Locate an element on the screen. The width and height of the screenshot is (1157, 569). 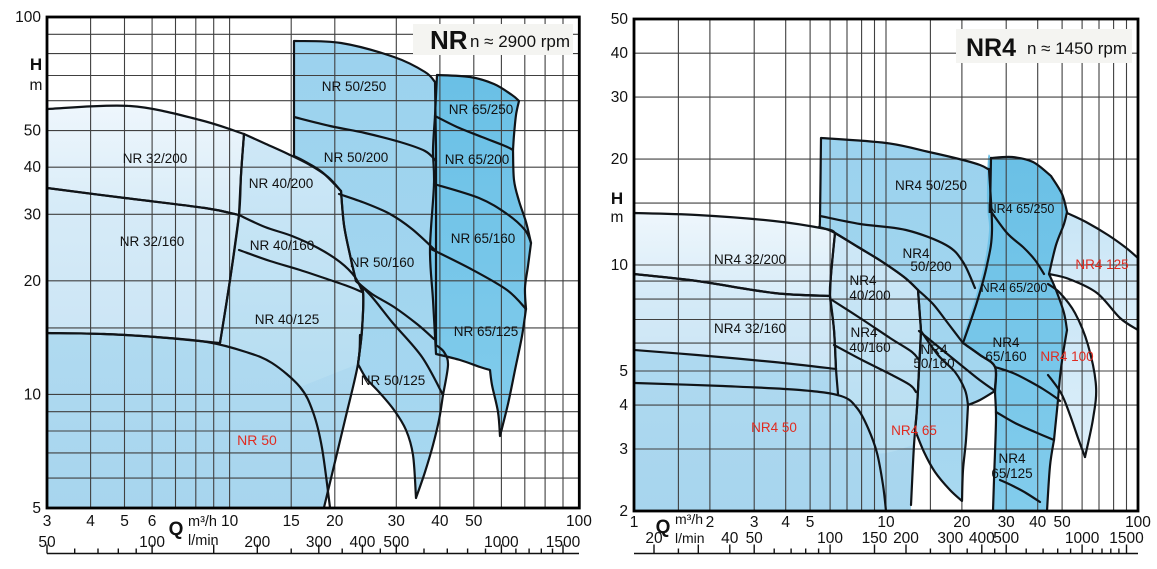
svg-text: NR4 32/160 is located at coordinates (750, 328).